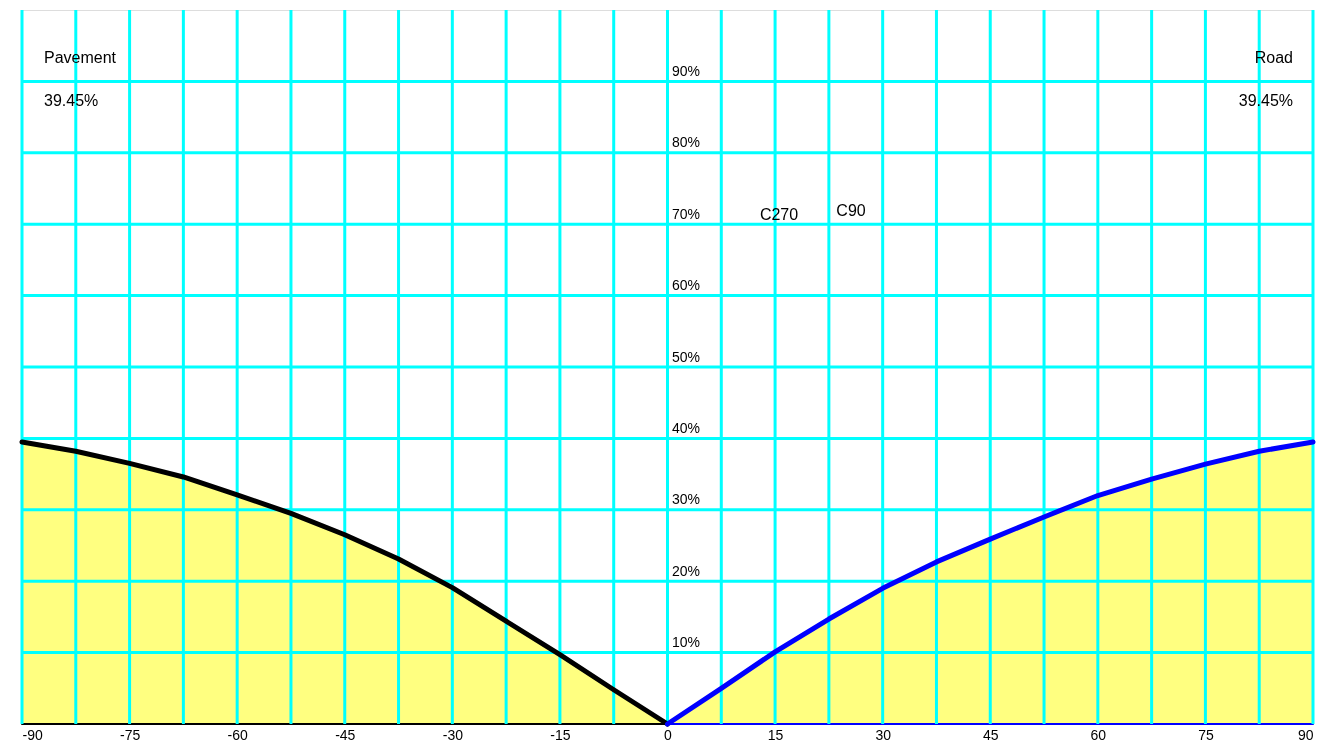 The image size is (1327, 747). I want to click on x-tick-label: -90, so click(32, 734).